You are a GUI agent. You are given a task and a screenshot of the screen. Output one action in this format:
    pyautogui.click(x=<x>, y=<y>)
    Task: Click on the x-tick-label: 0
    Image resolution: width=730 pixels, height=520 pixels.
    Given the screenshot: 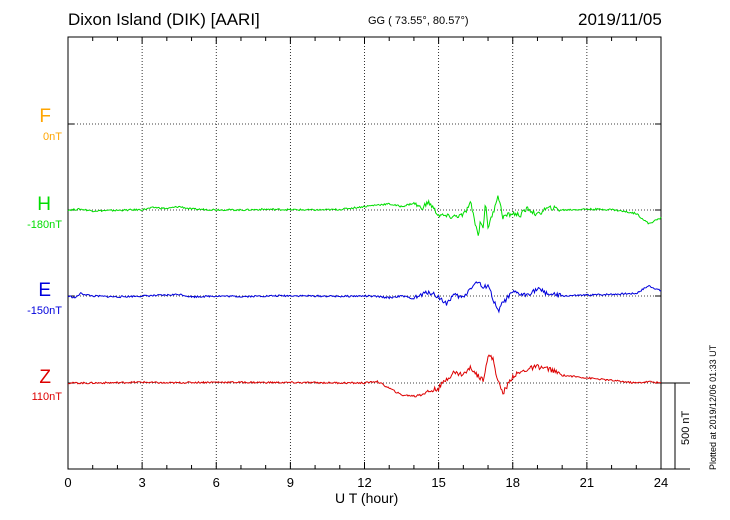 What is the action you would take?
    pyautogui.click(x=67, y=482)
    